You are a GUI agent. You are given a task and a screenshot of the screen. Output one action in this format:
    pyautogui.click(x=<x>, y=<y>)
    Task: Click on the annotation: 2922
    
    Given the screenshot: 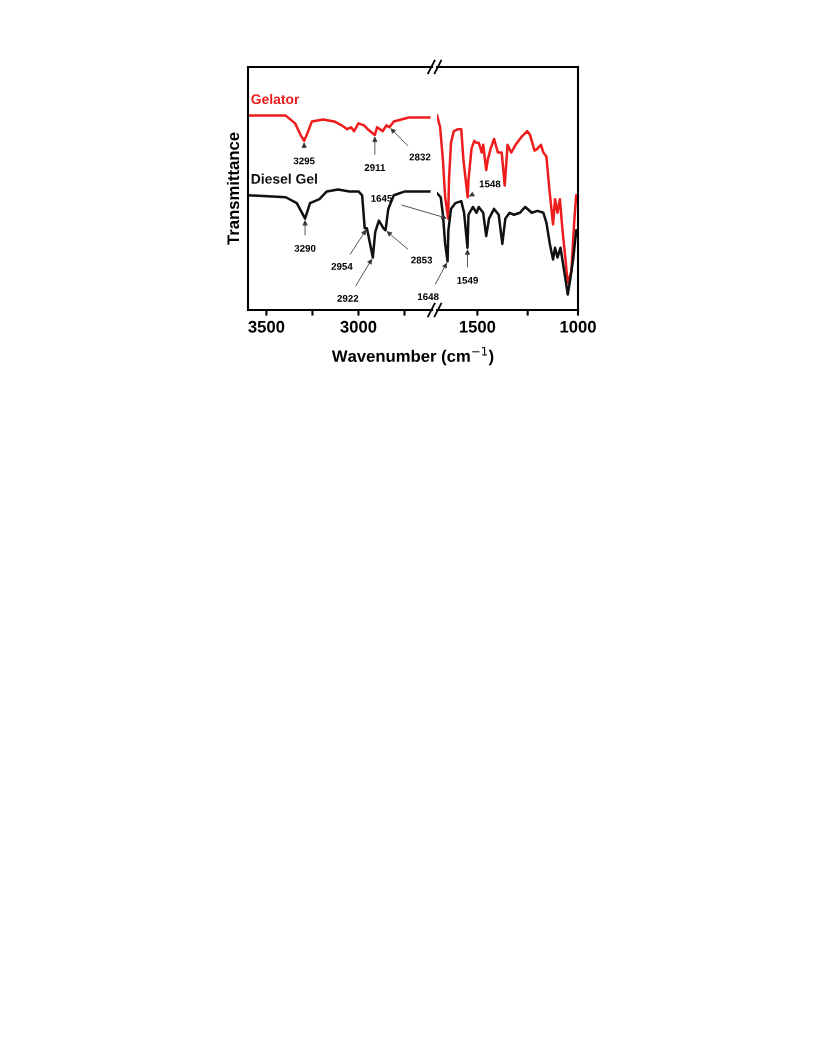 What is the action you would take?
    pyautogui.click(x=348, y=298)
    